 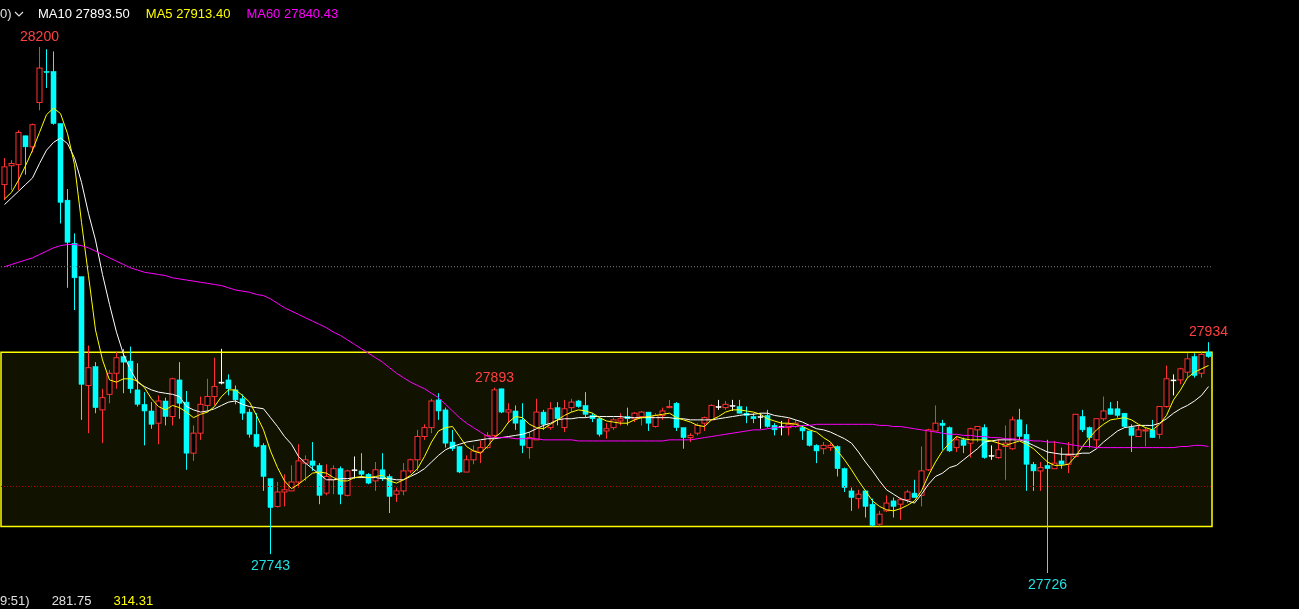 What do you see at coordinates (133, 600) in the screenshot?
I see `text: 314.31` at bounding box center [133, 600].